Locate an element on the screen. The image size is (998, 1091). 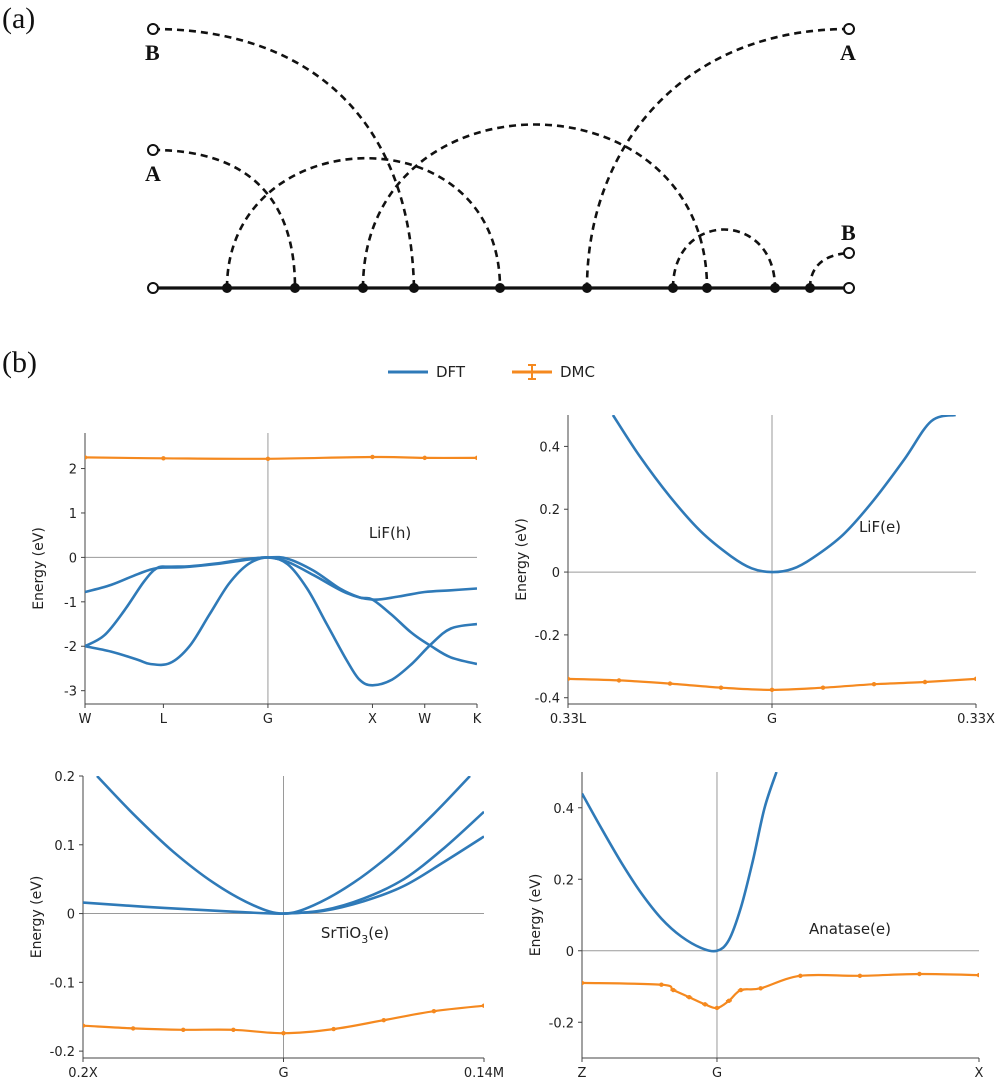
port-label-right-top: A is located at coordinates (848, 52).